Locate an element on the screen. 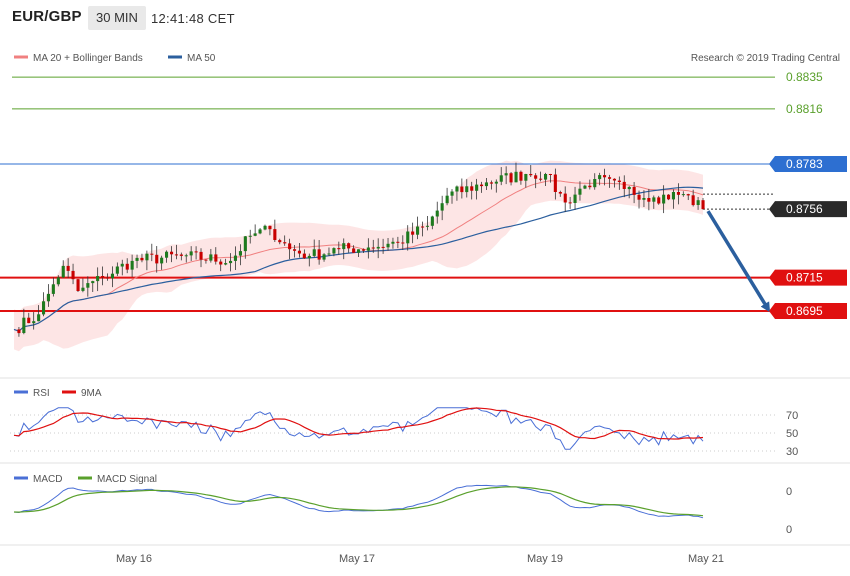 Image resolution: width=850 pixels, height=576 pixels. target-level-label: 0.8816 is located at coordinates (804, 109).